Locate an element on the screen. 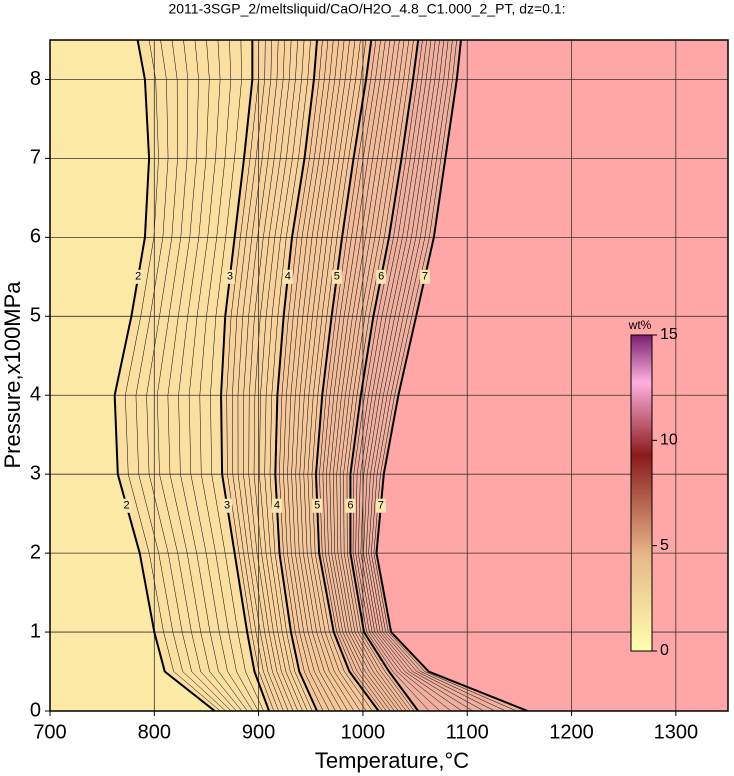  y-tick-label: 2 is located at coordinates (35, 552).